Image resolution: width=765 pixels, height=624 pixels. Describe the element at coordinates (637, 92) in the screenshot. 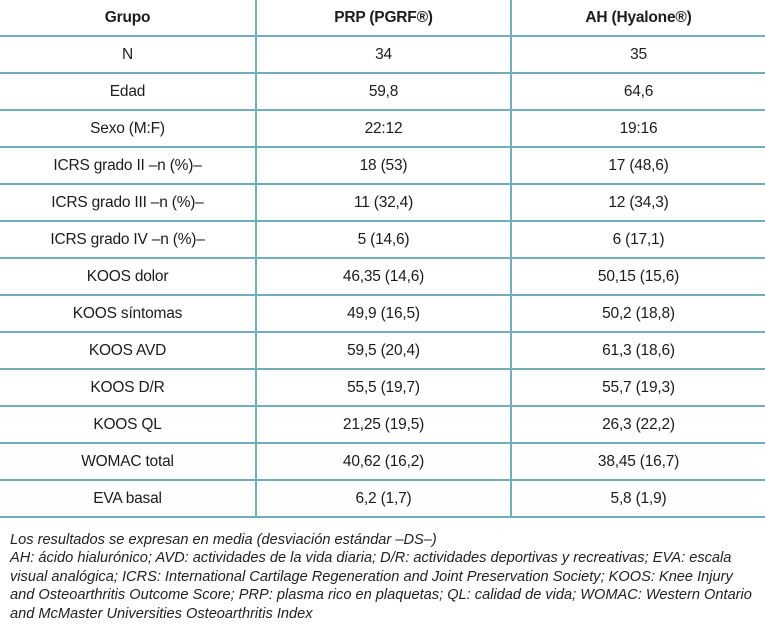

I see `ah-value: 64,6` at that location.